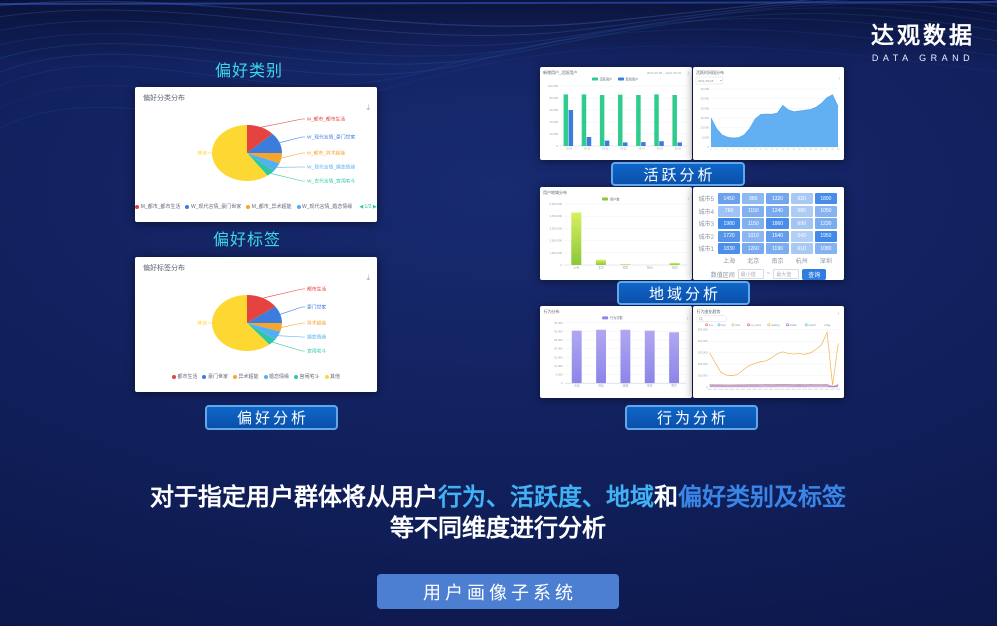 The height and width of the screenshot is (626, 997). What do you see at coordinates (729, 211) in the screenshot?
I see `heatmap-cell: 760` at bounding box center [729, 211].